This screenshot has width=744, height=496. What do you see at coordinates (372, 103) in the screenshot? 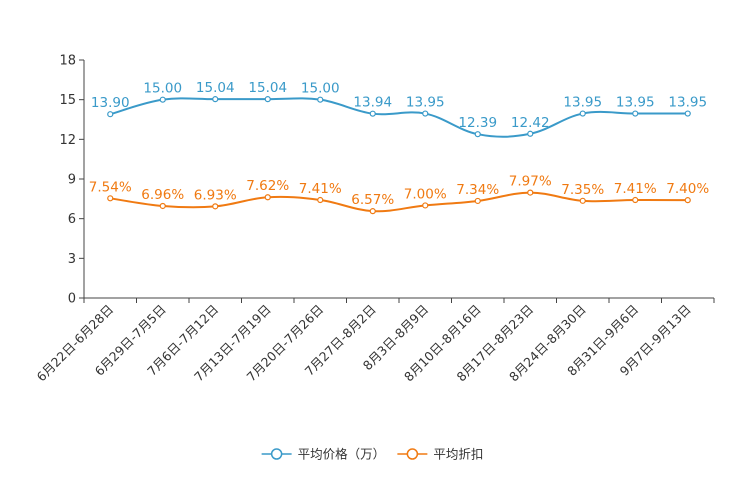
I see `data-label: 13.94` at bounding box center [372, 103].